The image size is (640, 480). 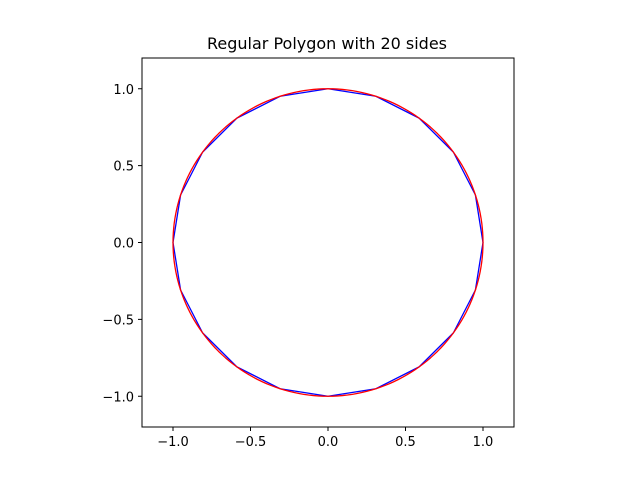 I want to click on chart-title: Regular Polygon with 20 sides, so click(x=327, y=43).